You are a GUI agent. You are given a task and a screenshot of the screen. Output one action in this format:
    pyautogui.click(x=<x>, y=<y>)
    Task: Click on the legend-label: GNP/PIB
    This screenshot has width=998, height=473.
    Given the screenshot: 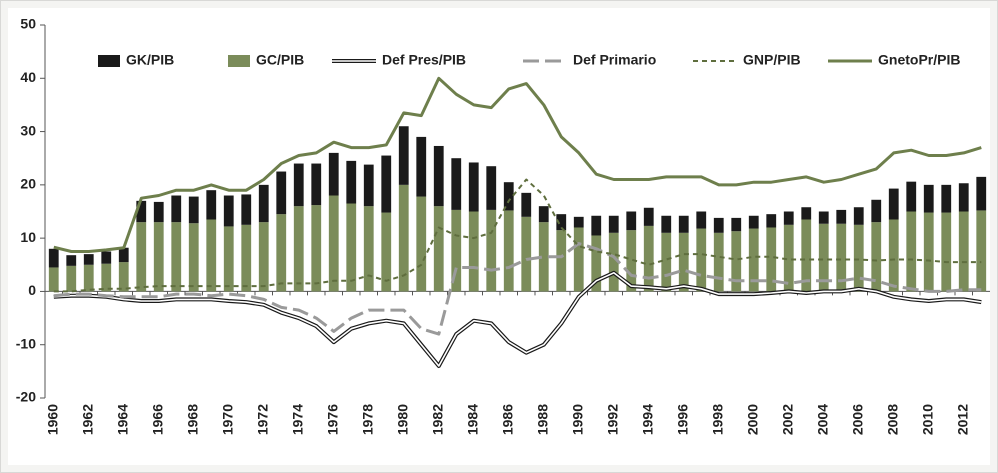 What is the action you would take?
    pyautogui.click(x=772, y=60)
    